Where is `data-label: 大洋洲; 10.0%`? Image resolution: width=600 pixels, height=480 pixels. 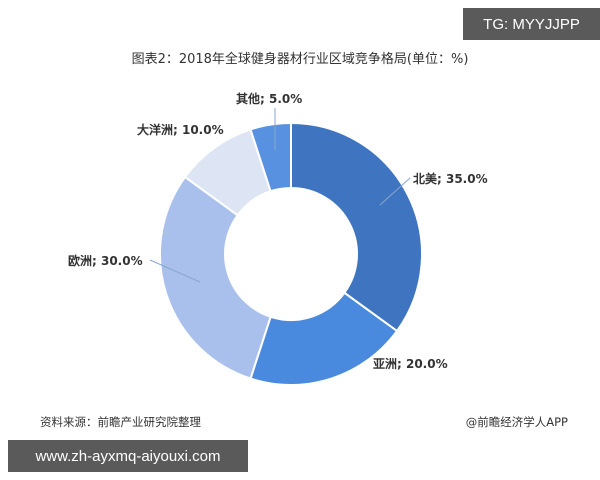 data-label: 大洋洲; 10.0% is located at coordinates (180, 129).